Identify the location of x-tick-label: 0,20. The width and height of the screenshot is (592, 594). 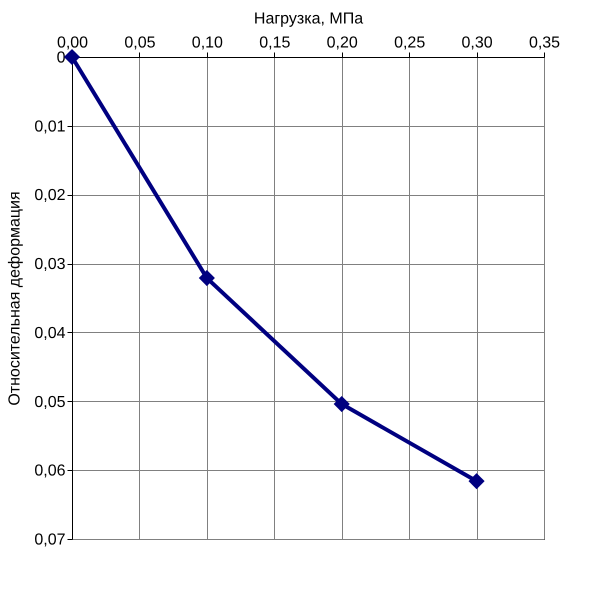
(342, 43).